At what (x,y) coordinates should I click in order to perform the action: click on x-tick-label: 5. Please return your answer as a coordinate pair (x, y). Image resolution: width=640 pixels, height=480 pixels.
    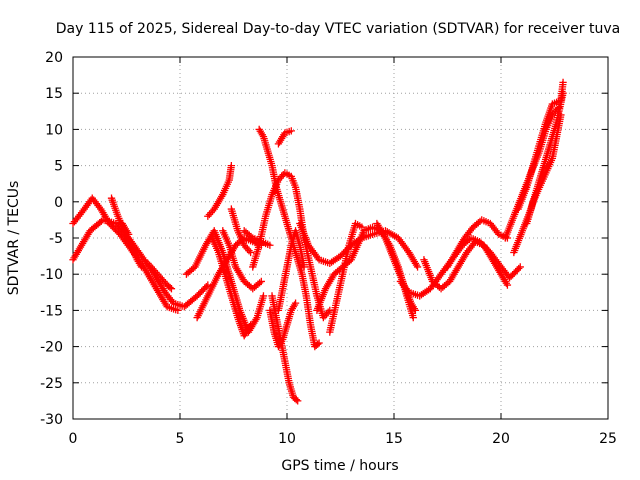
    Looking at the image, I should click on (180, 439).